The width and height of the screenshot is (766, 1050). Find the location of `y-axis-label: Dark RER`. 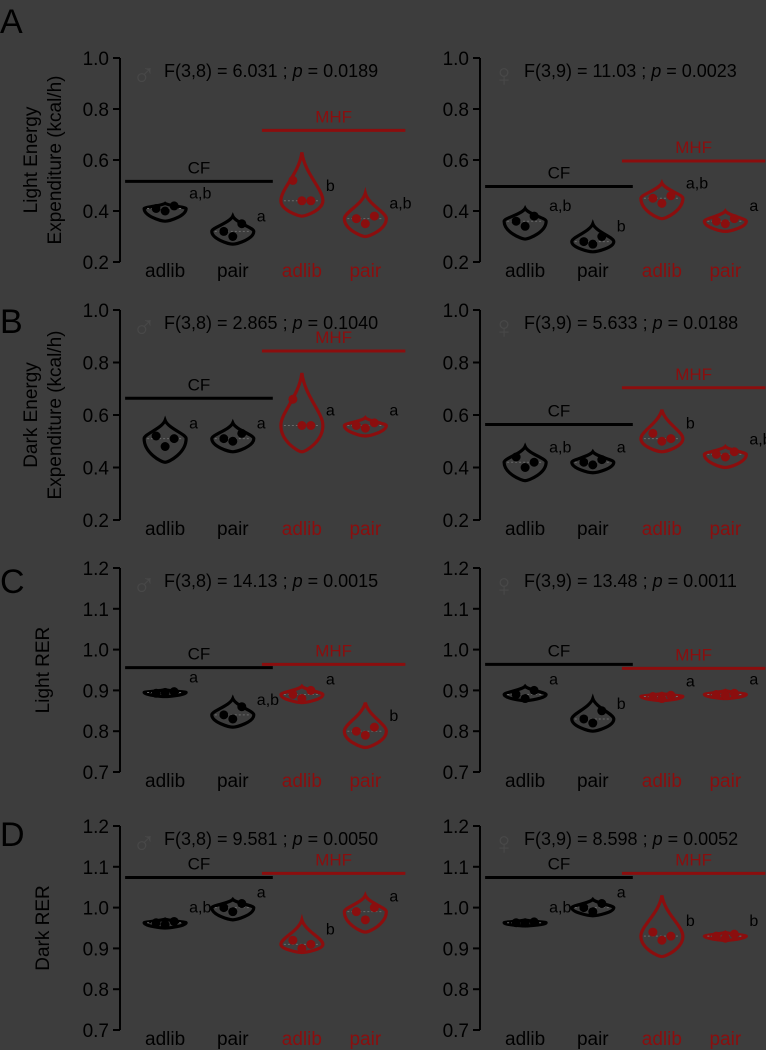

y-axis-label: Dark RER is located at coordinates (43, 928).